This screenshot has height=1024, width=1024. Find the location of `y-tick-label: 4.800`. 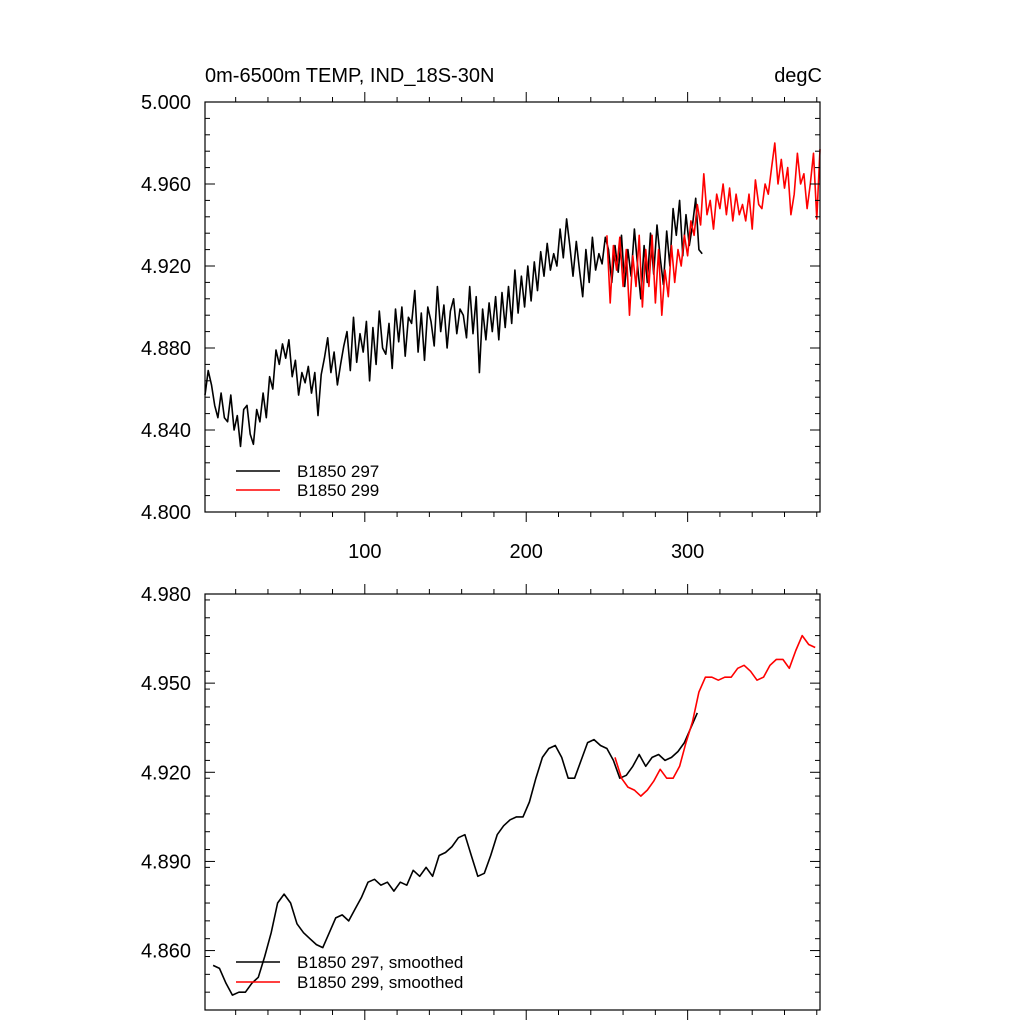

y-tick-label: 4.800 is located at coordinates (166, 513).